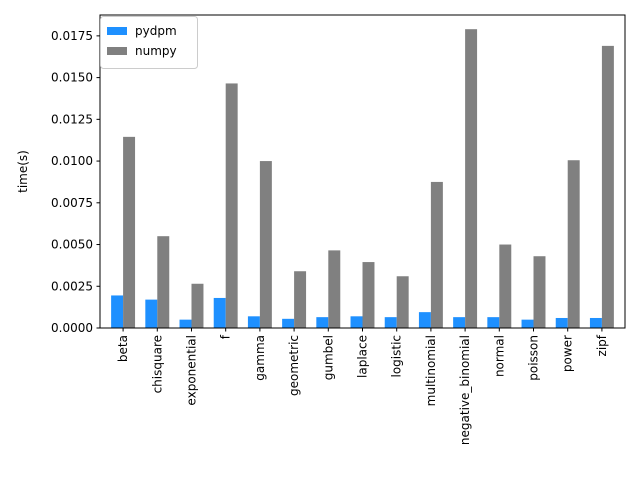  I want to click on x-tick-label: multinomial, so click(431, 370).